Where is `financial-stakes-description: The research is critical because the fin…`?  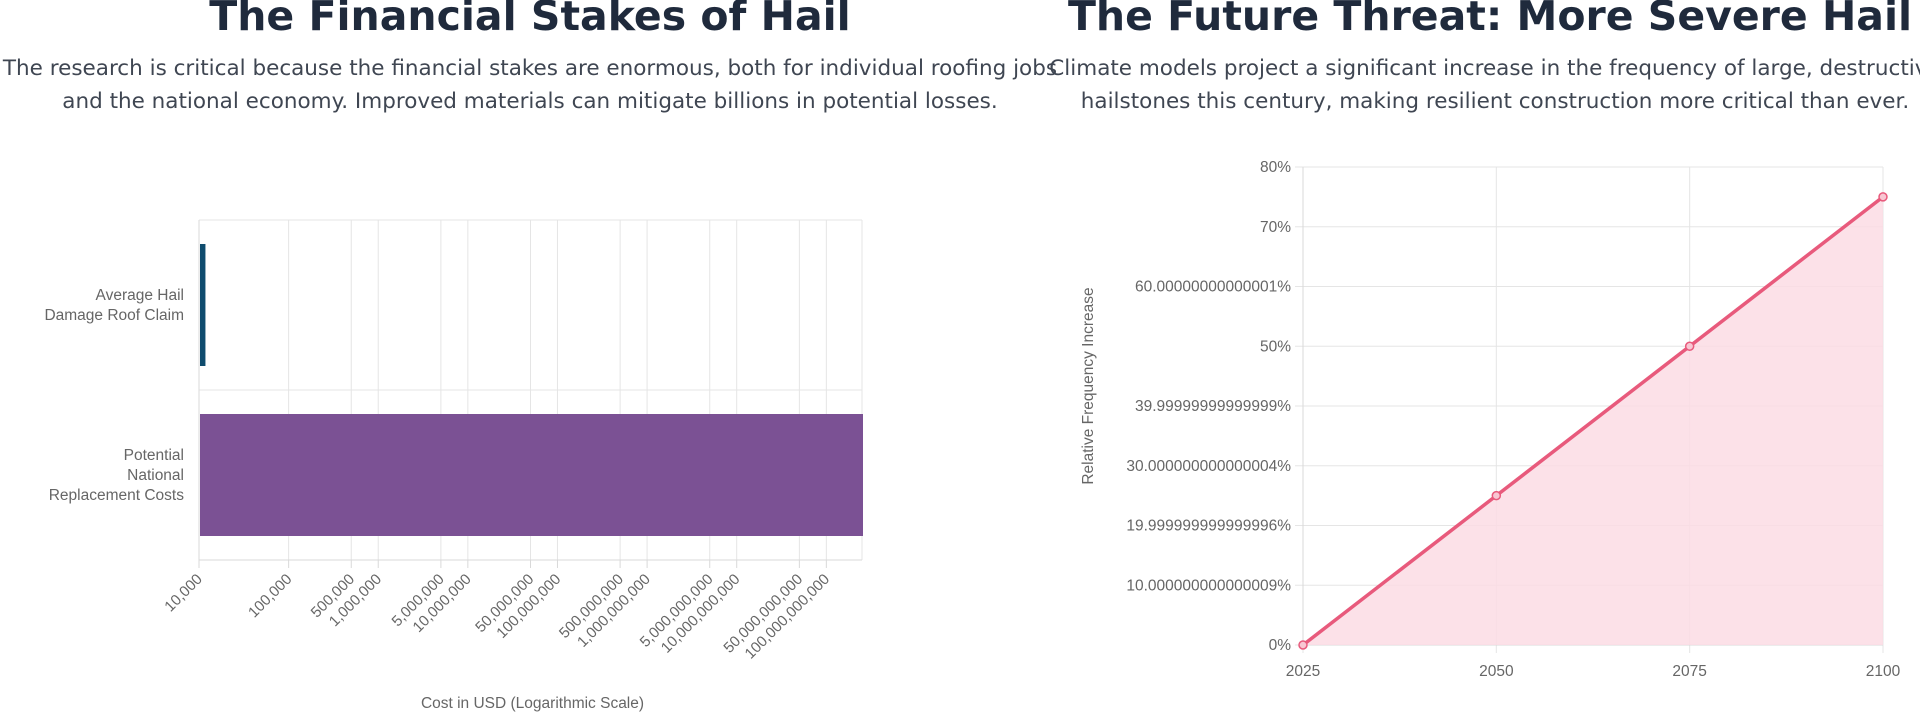
financial-stakes-description: The research is critical because the fin… is located at coordinates (530, 85).